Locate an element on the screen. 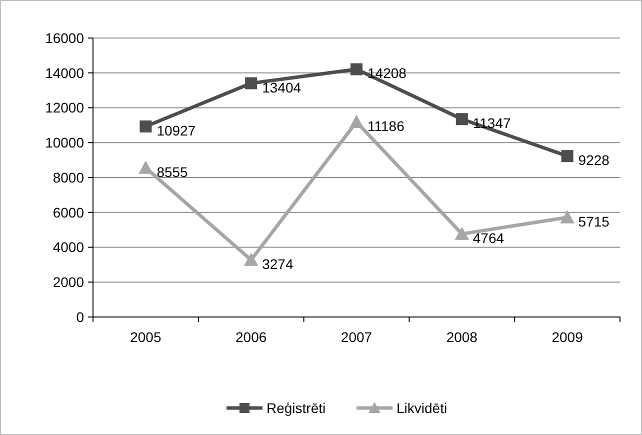 This screenshot has height=435, width=642. data-label: 14208 is located at coordinates (387, 73).